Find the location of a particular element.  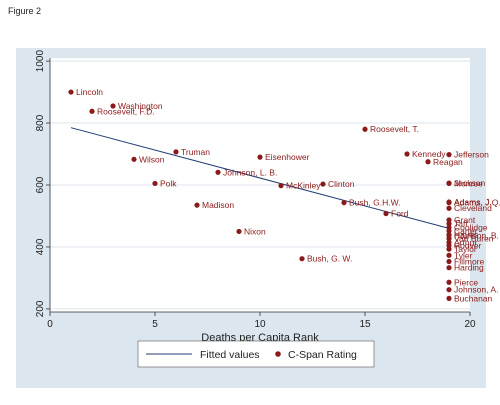

point-label: Tyler is located at coordinates (463, 255).